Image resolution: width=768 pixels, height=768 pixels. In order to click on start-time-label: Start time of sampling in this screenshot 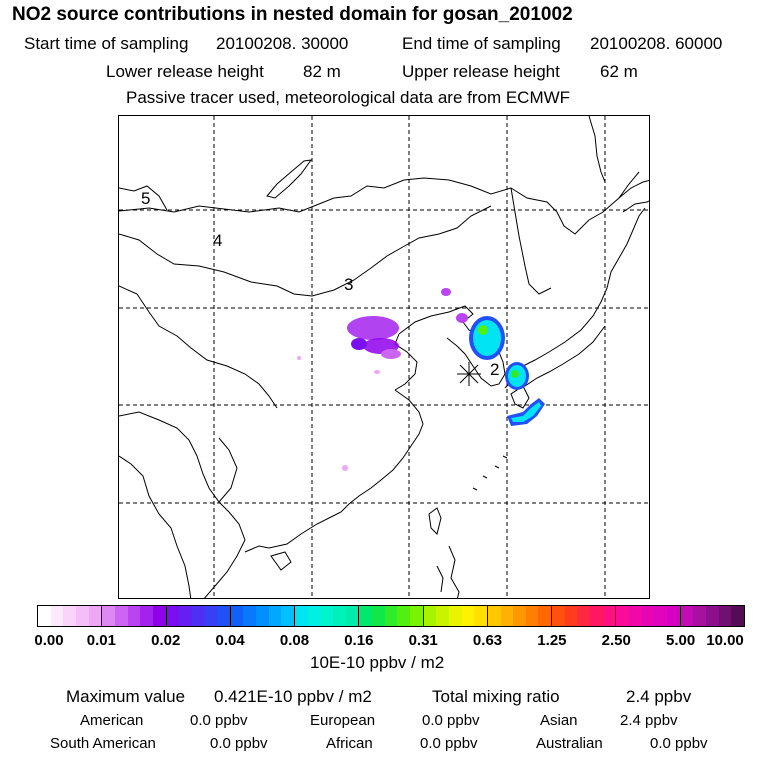, I will do `click(106, 43)`.